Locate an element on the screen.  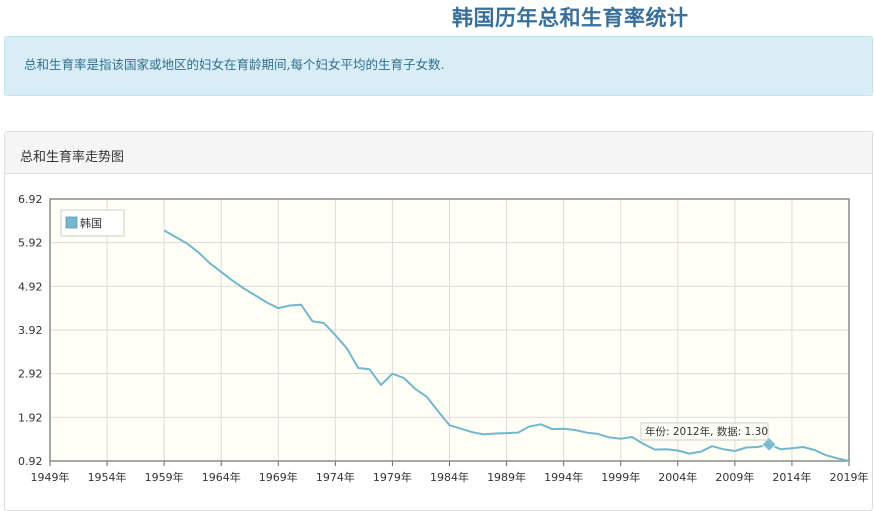
y-tick-label: 3.92 is located at coordinates (30, 330).